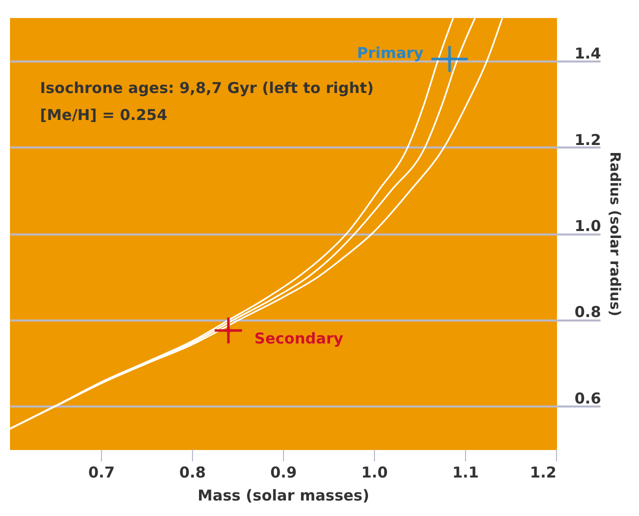 The width and height of the screenshot is (639, 516). What do you see at coordinates (101, 473) in the screenshot?
I see `x-tick-label: 0.7` at bounding box center [101, 473].